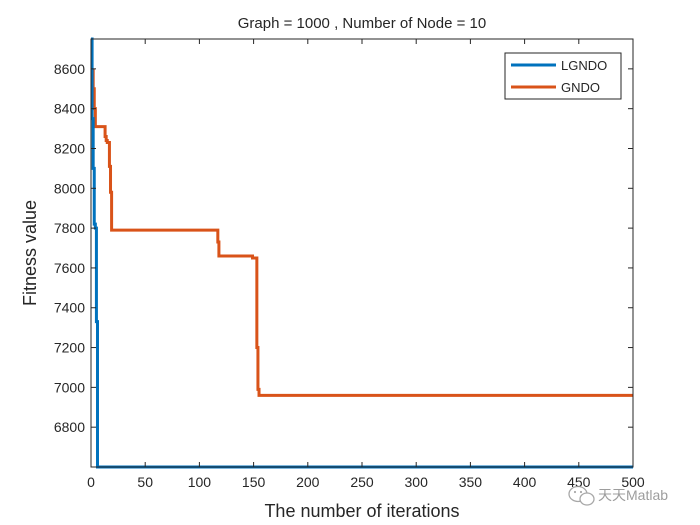 This screenshot has width=700, height=525. Describe the element at coordinates (633, 482) in the screenshot. I see `x-tick-label: 500` at that location.